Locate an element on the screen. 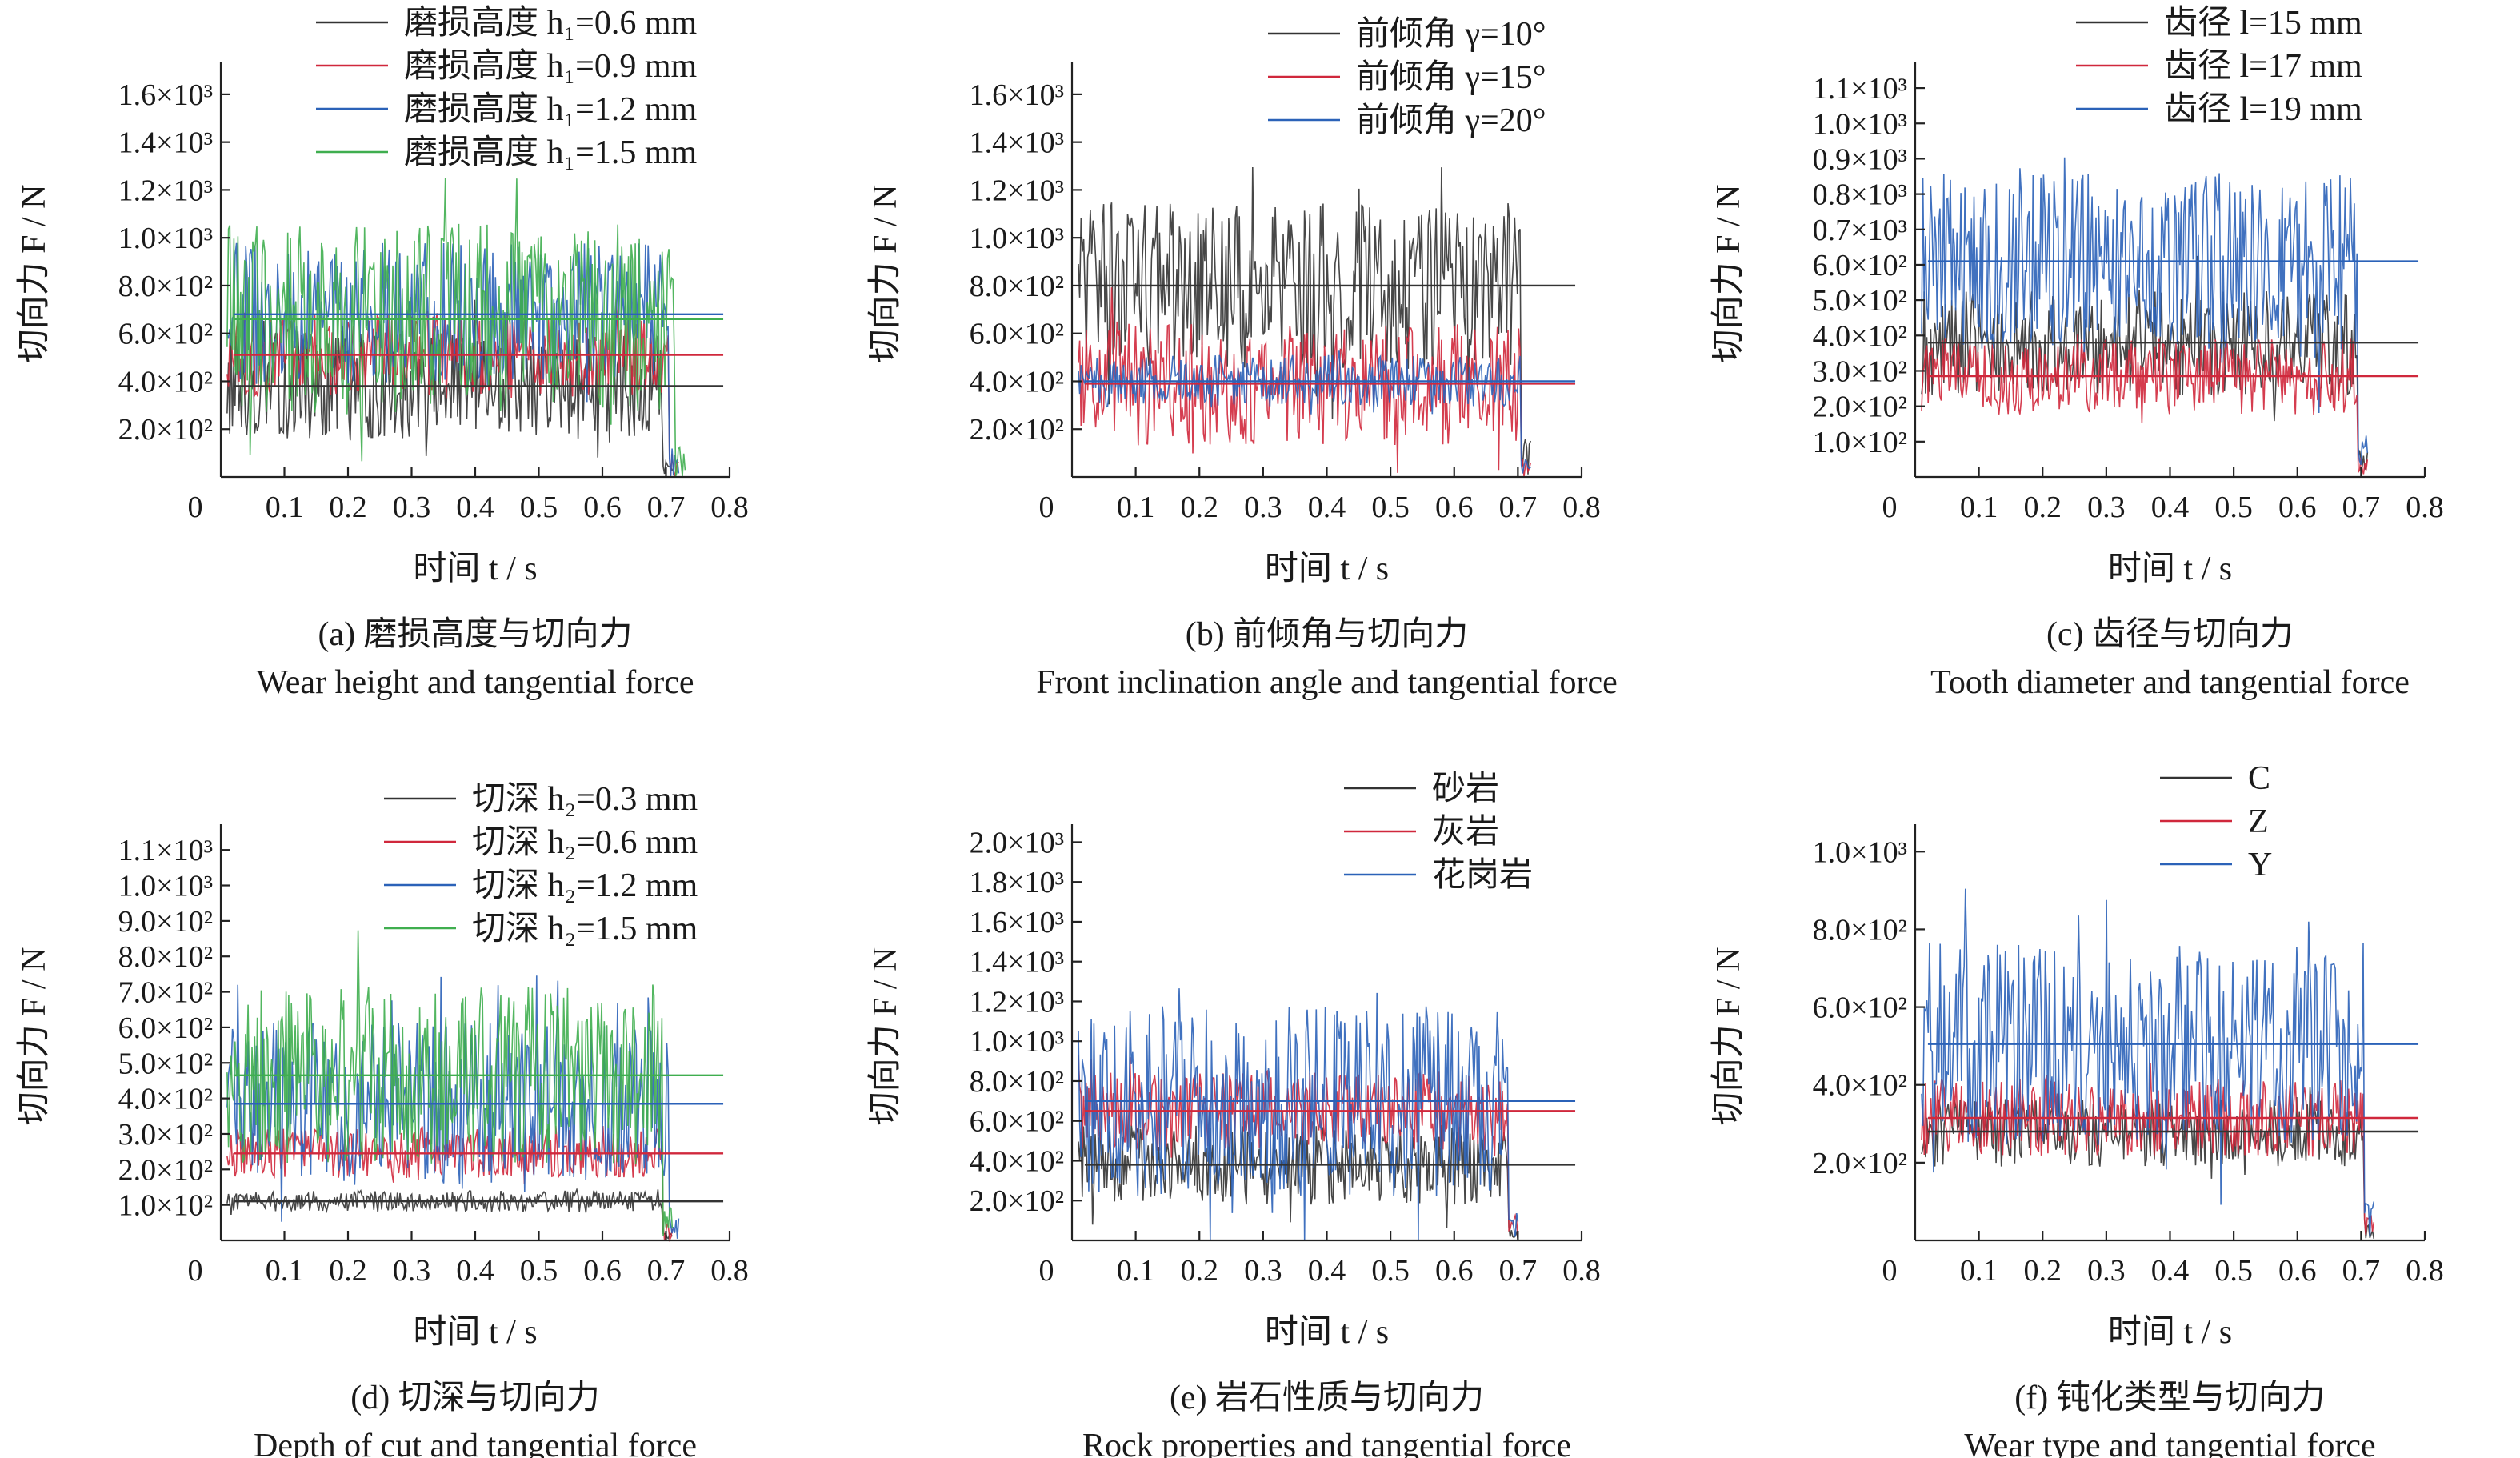 The width and height of the screenshot is (2520, 1458). chart-c-y-tick-label: 0.9×10³ is located at coordinates (1860, 159).